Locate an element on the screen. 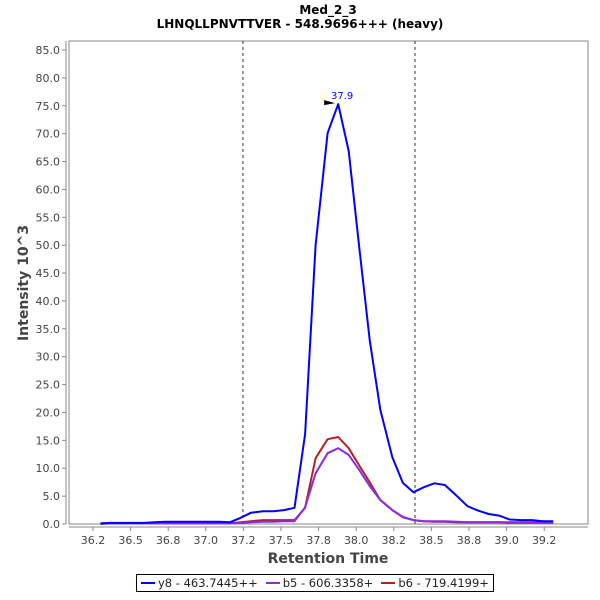  y-tick-label: 35.0 is located at coordinates (48, 329).